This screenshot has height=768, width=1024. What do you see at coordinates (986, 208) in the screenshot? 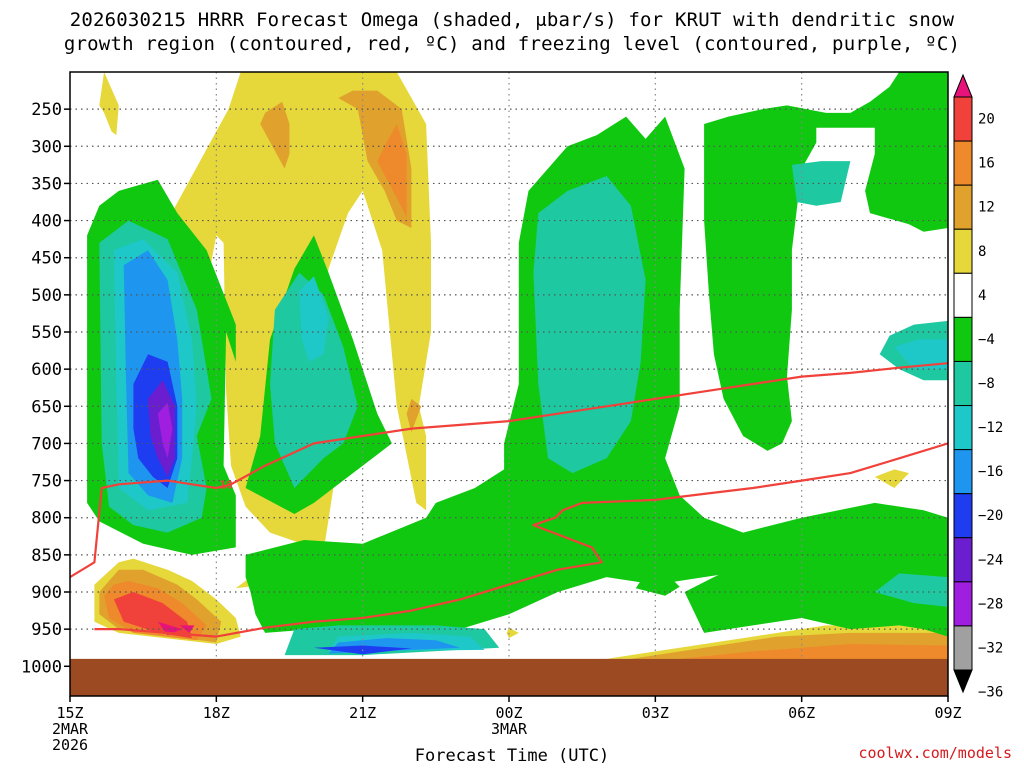
I see `colorbar-label: 12` at bounding box center [986, 208].